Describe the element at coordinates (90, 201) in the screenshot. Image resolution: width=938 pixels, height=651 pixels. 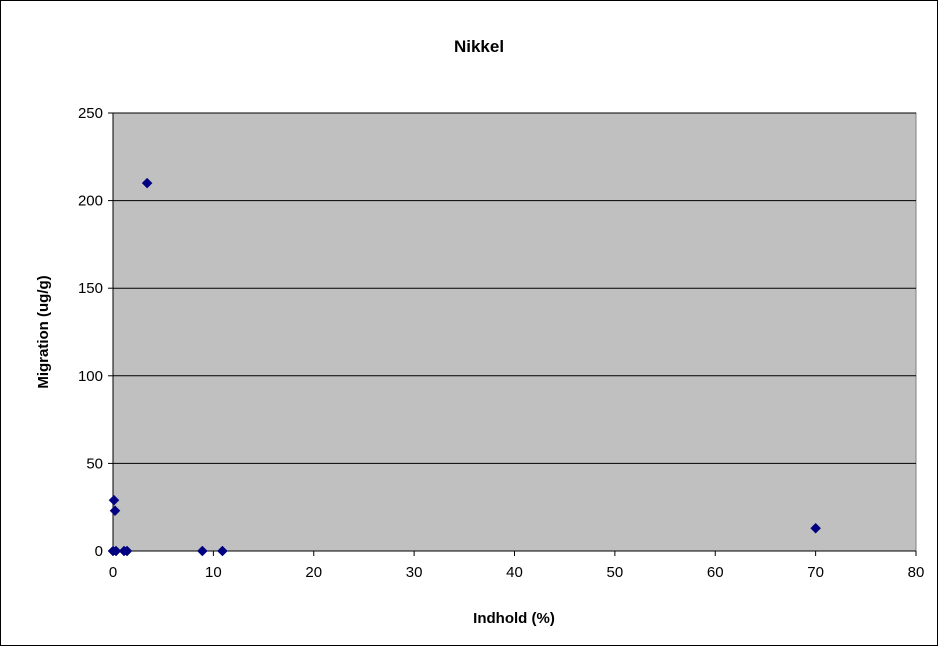
I see `y-tick-label: 200` at that location.